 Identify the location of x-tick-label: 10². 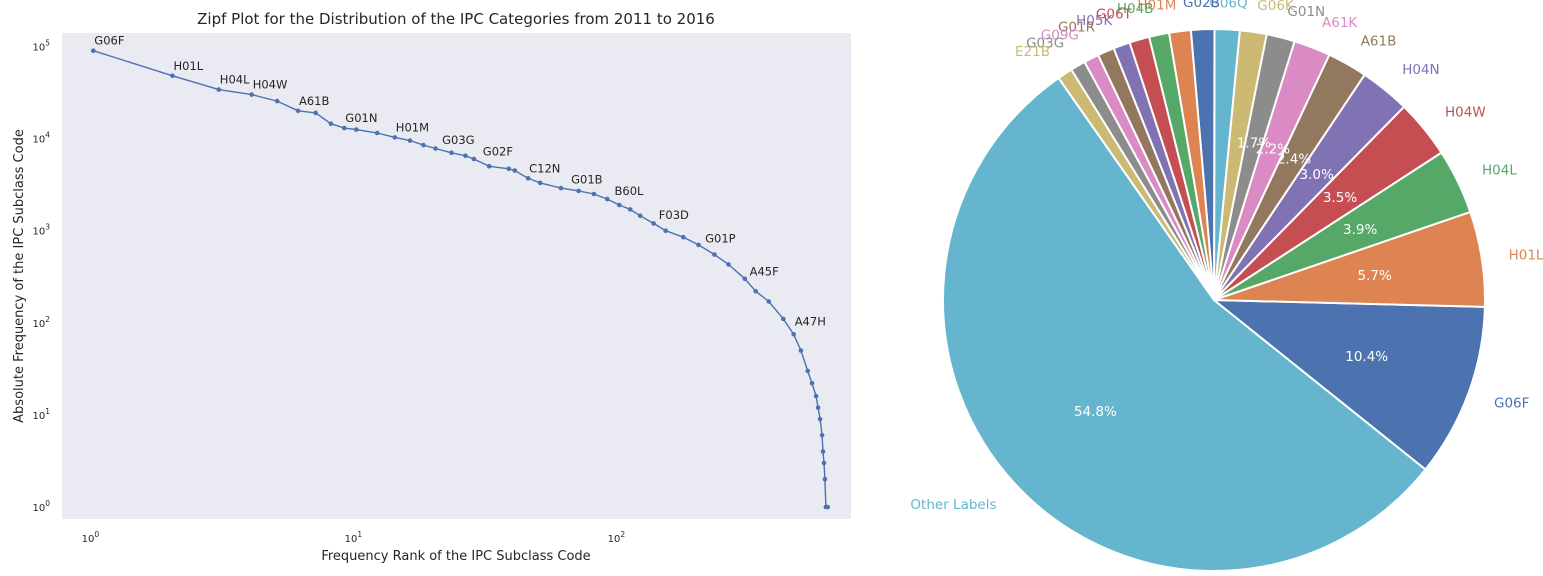
(617, 537).